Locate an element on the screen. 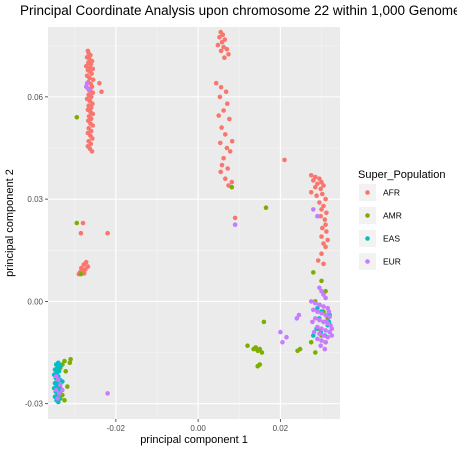 The image size is (457, 453). legend-item-amr: AMR is located at coordinates (380, 215).